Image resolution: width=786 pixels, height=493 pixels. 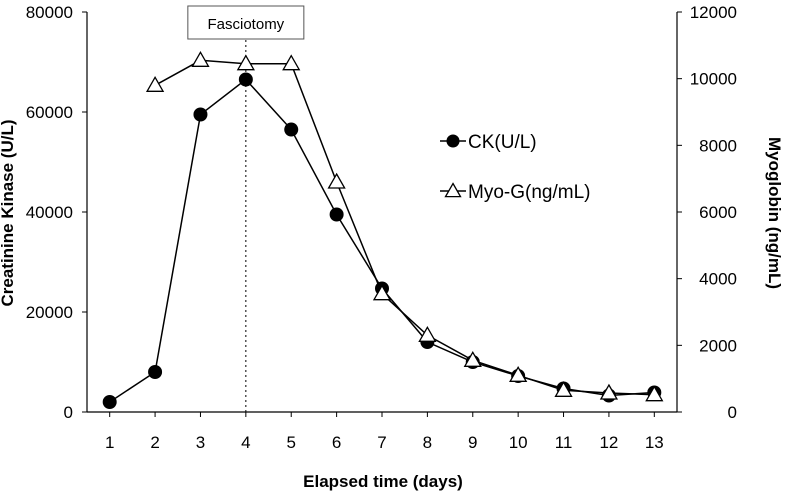 I want to click on x-tick-label: 7, so click(x=381, y=442).